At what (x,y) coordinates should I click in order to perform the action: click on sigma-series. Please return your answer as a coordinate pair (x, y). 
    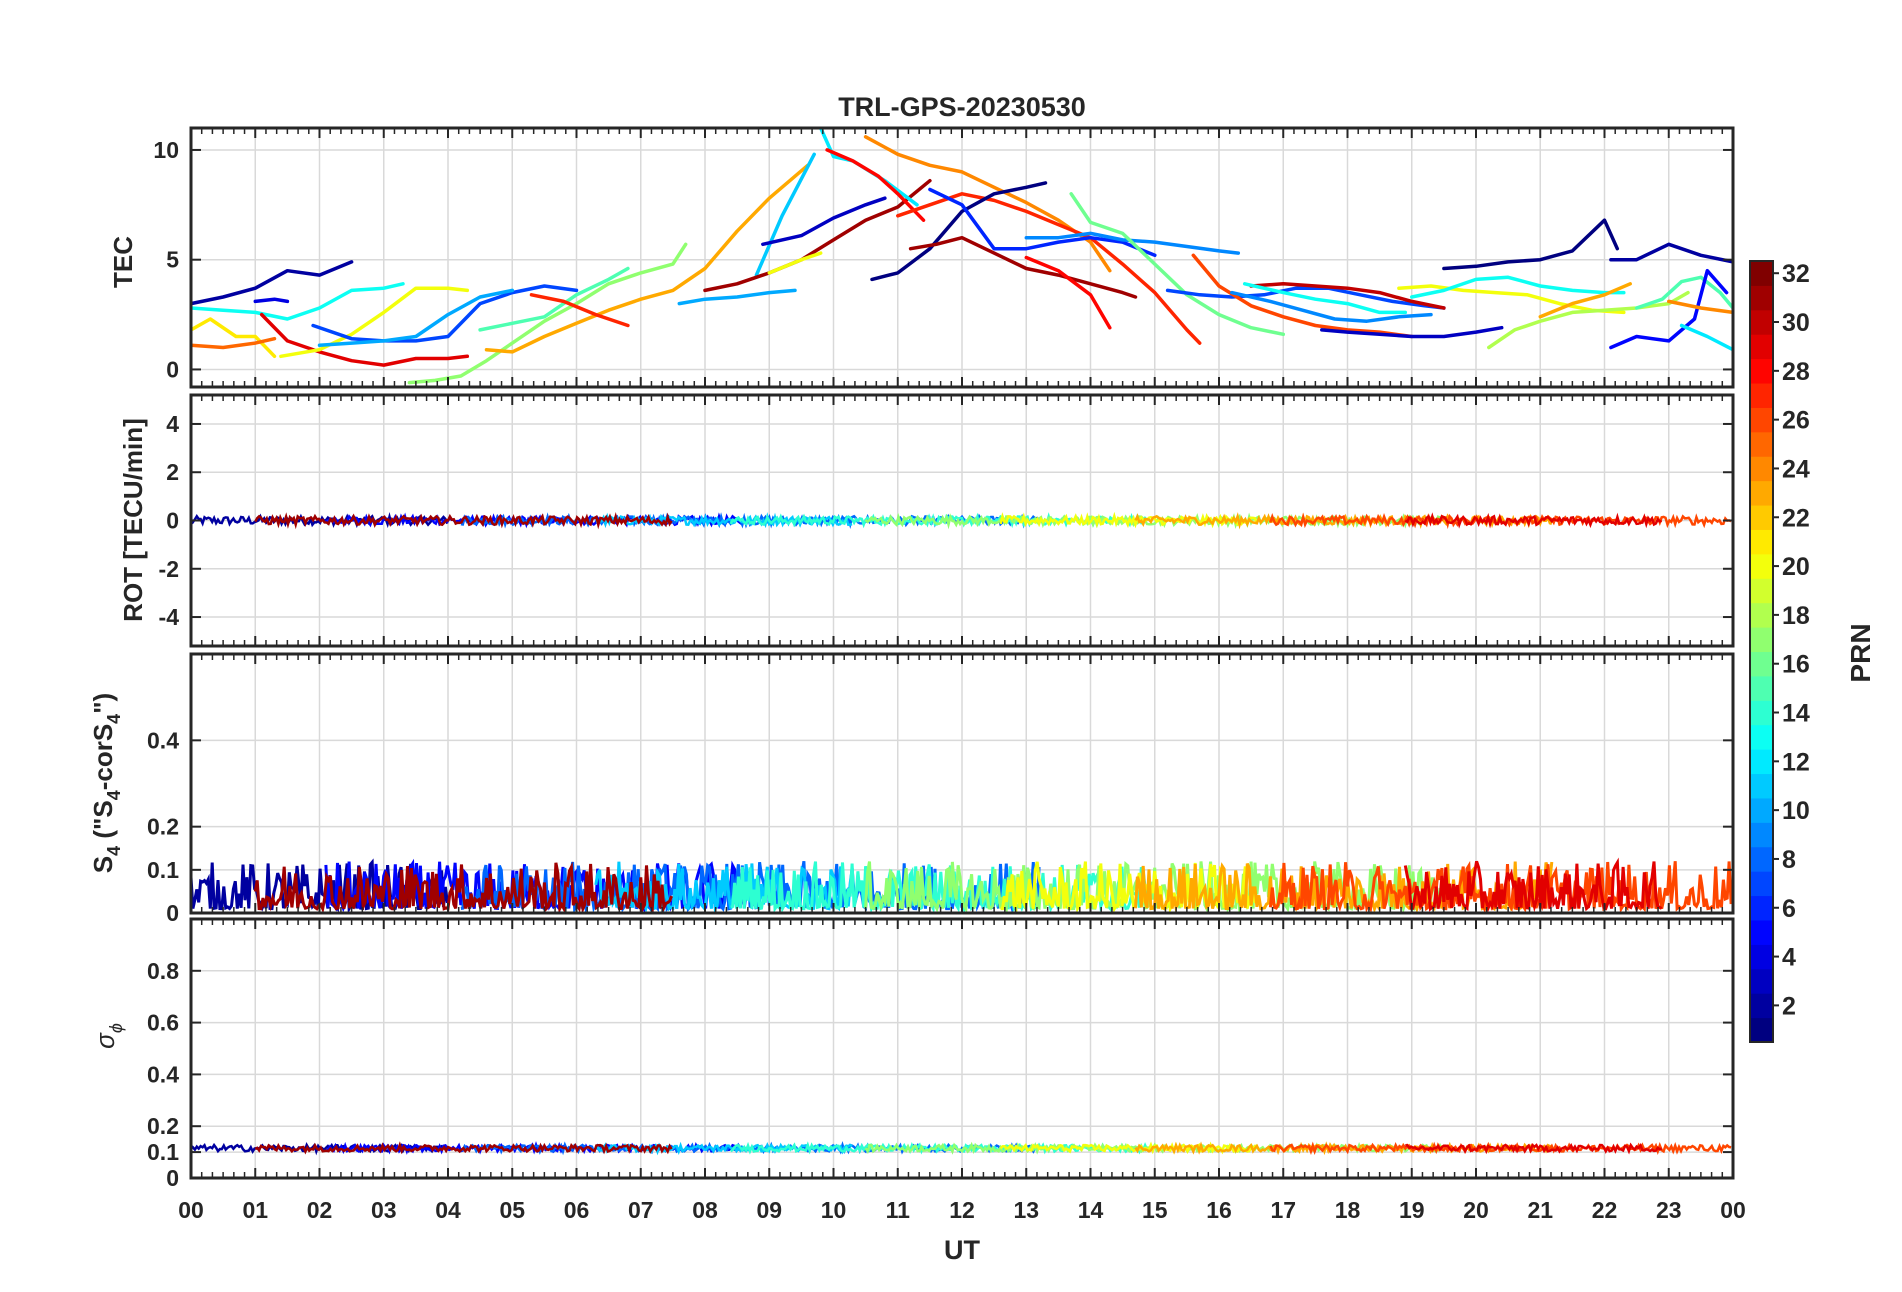
    Looking at the image, I should click on (961, 1148).